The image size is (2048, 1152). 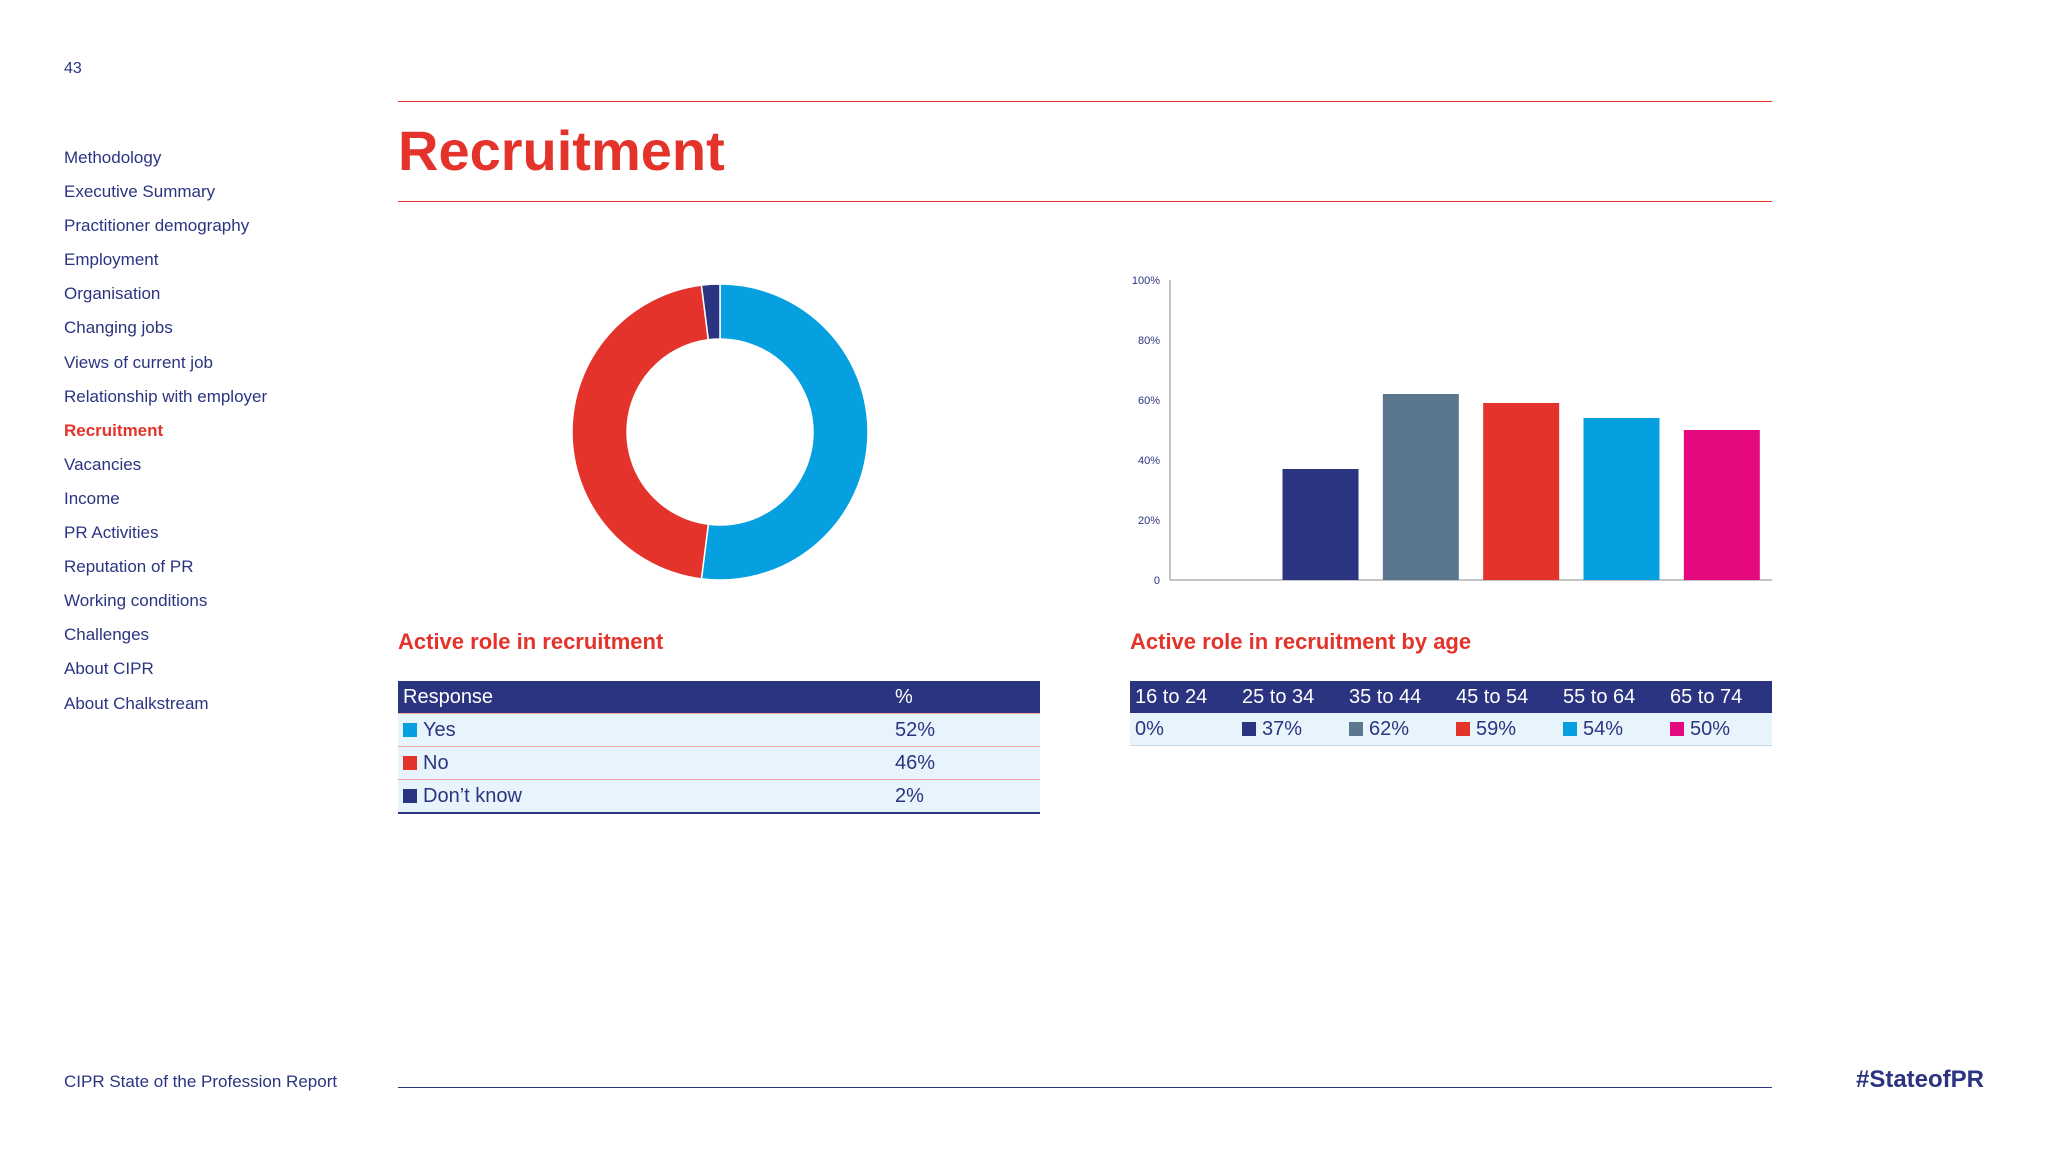 I want to click on age-value: 59%, so click(x=1496, y=728).